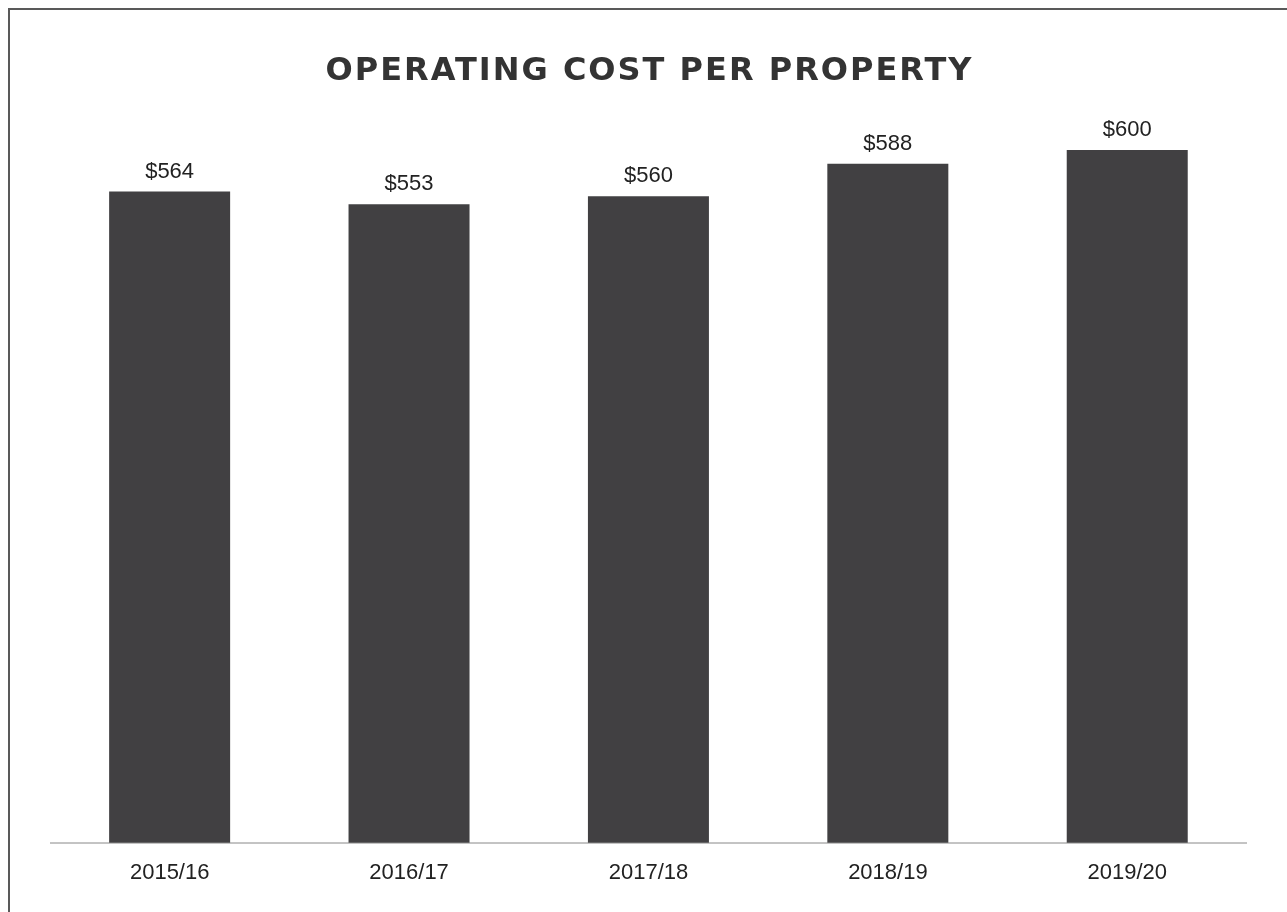 The height and width of the screenshot is (912, 1287). What do you see at coordinates (169, 871) in the screenshot?
I see `x-tick-label: 2015/16` at bounding box center [169, 871].